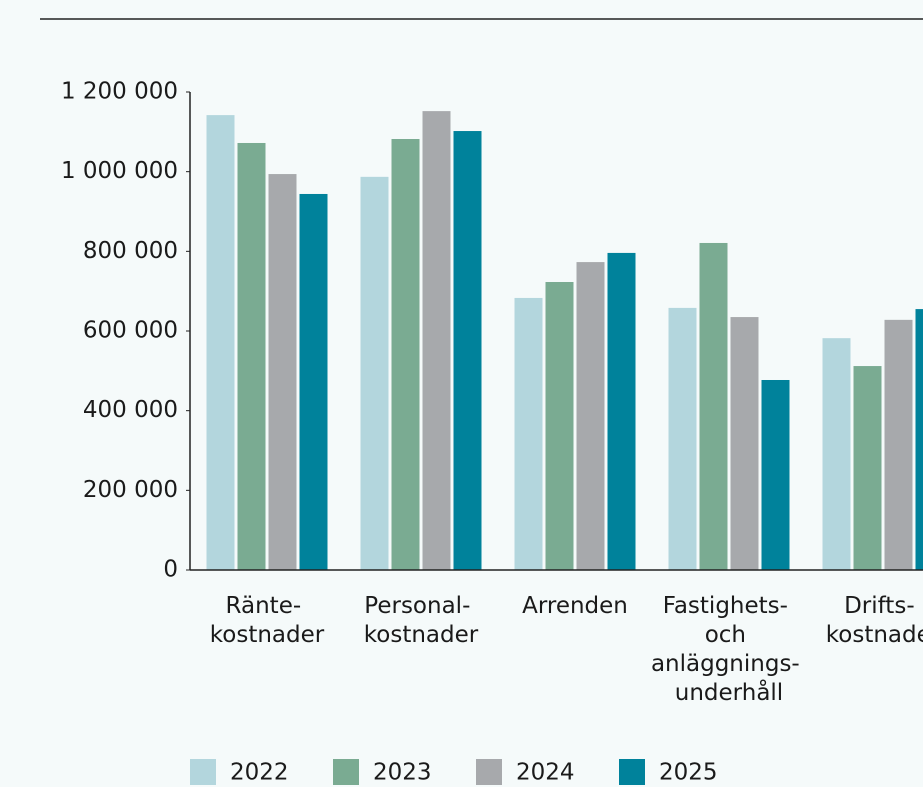  Describe the element at coordinates (874, 620) in the screenshot. I see `x-tick-label: Drifts- kostnader` at that location.